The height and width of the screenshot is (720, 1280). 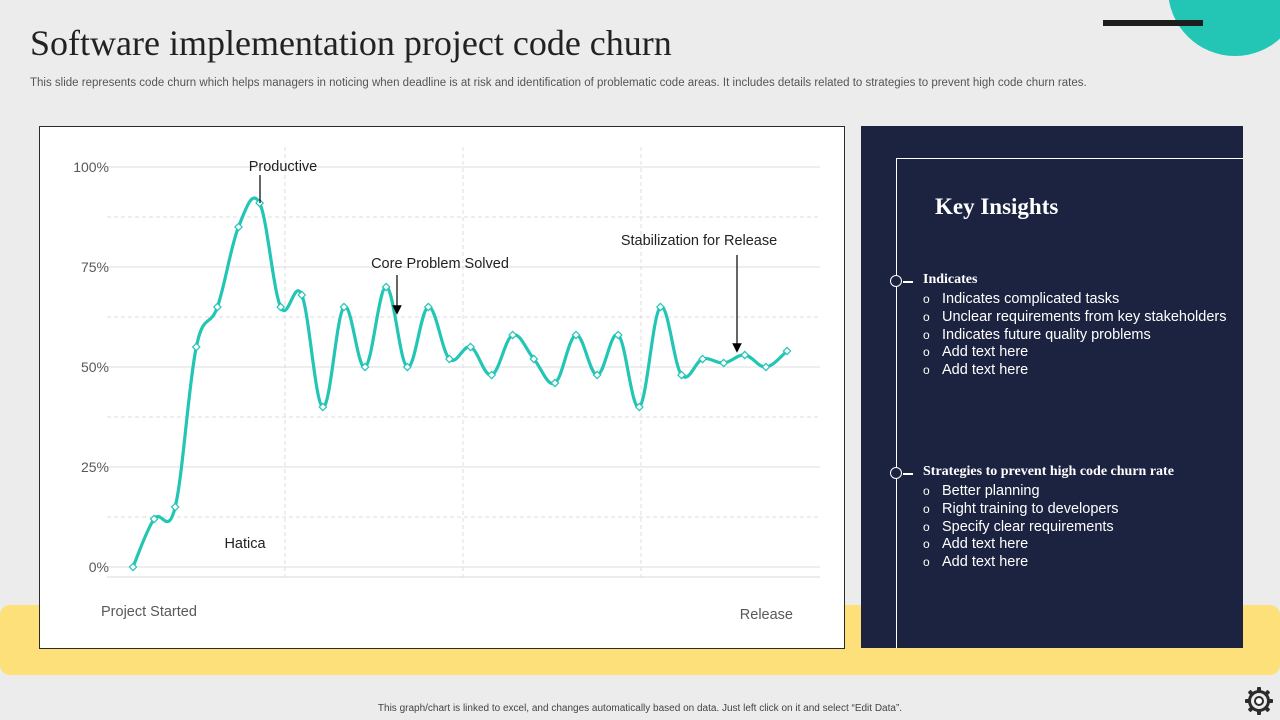 I want to click on y-tick-label: 75%, so click(x=95, y=267).